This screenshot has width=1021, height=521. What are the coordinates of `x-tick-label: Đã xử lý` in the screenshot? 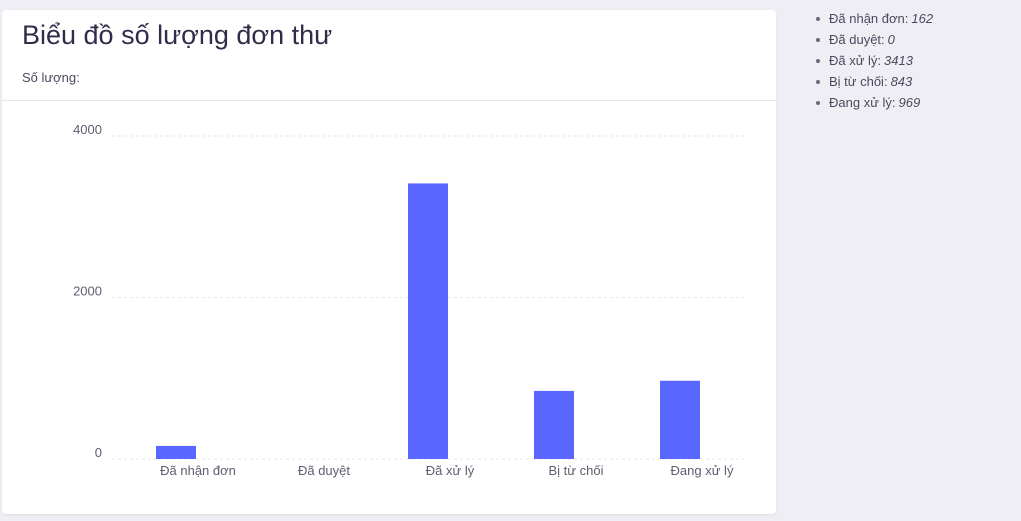 It's located at (450, 470).